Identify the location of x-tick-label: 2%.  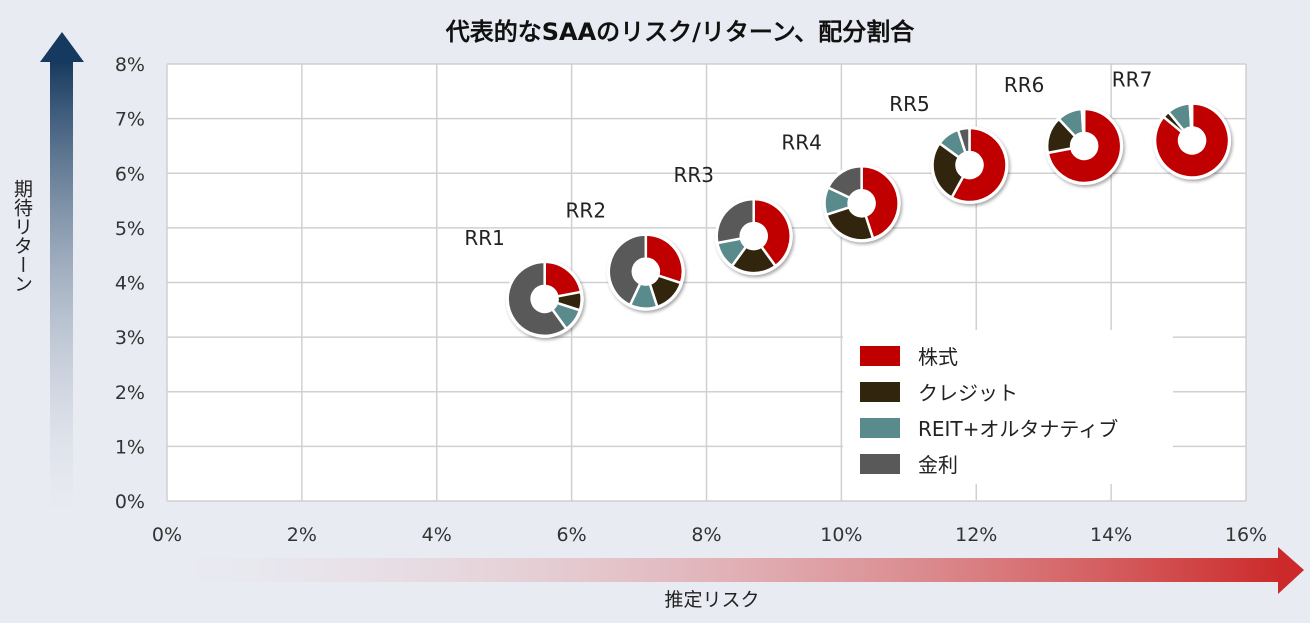
(302, 535).